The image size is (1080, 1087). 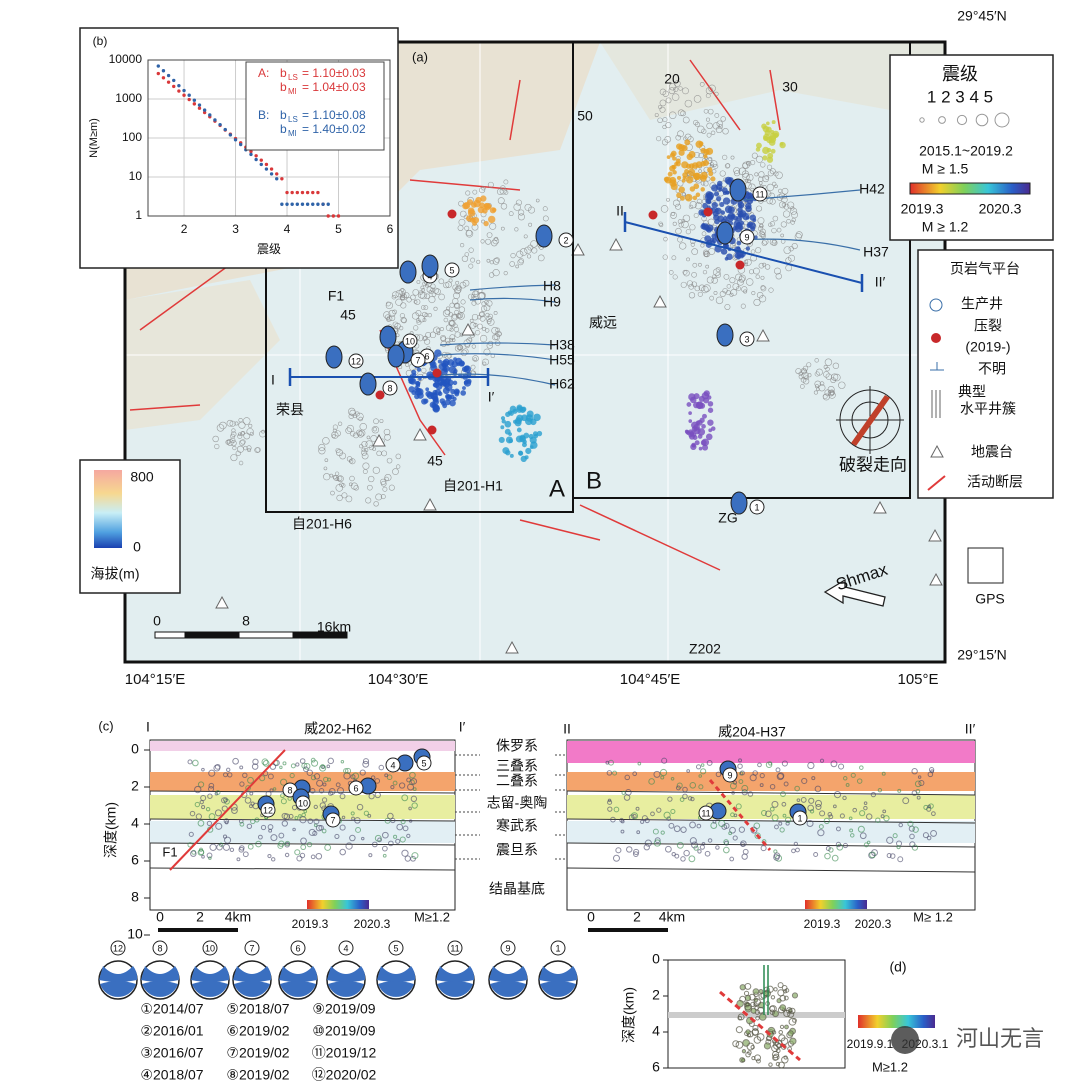 I want to click on label: = 1.10±0.03, so click(x=334, y=73).